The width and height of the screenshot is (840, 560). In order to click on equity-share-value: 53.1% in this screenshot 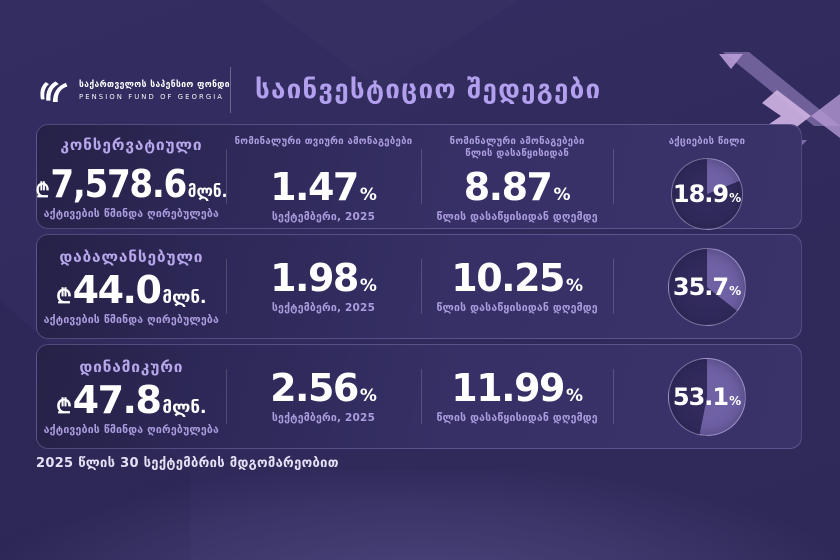, I will do `click(707, 396)`.